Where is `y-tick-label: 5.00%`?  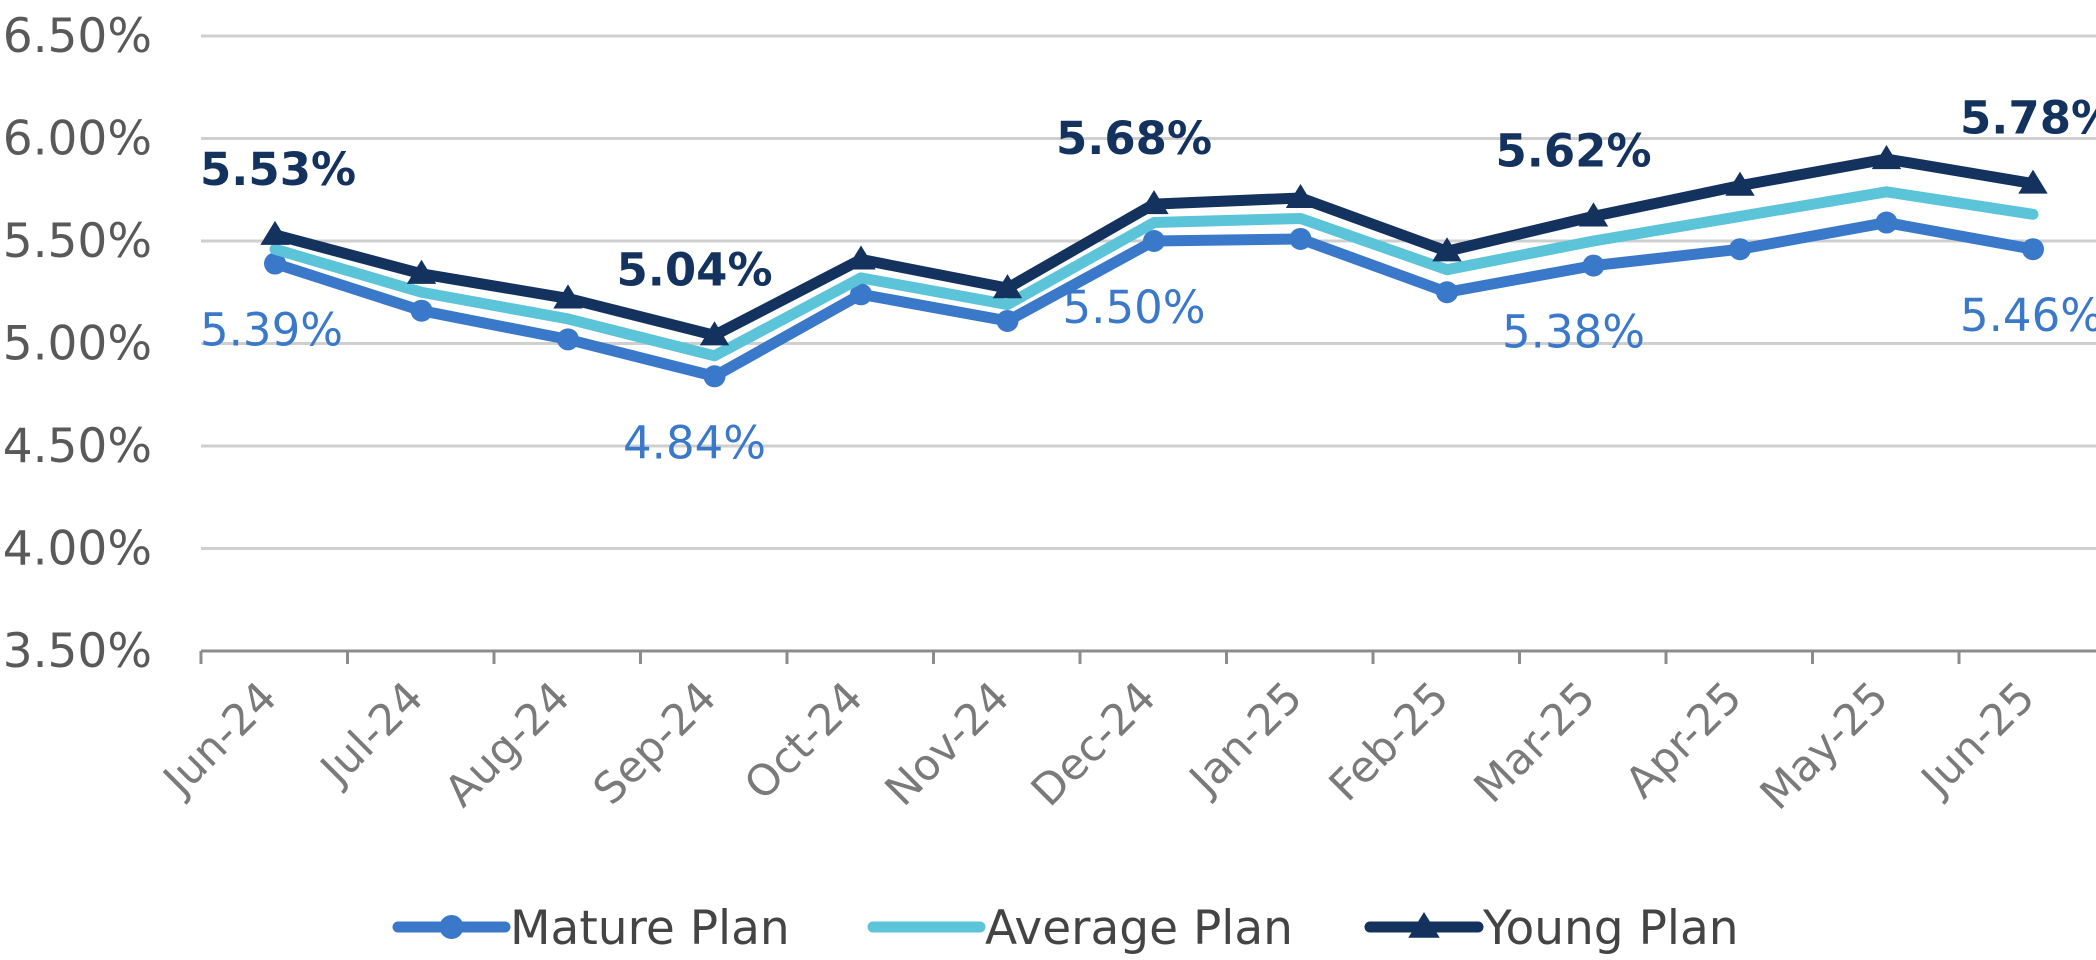 y-tick-label: 5.00% is located at coordinates (77, 344).